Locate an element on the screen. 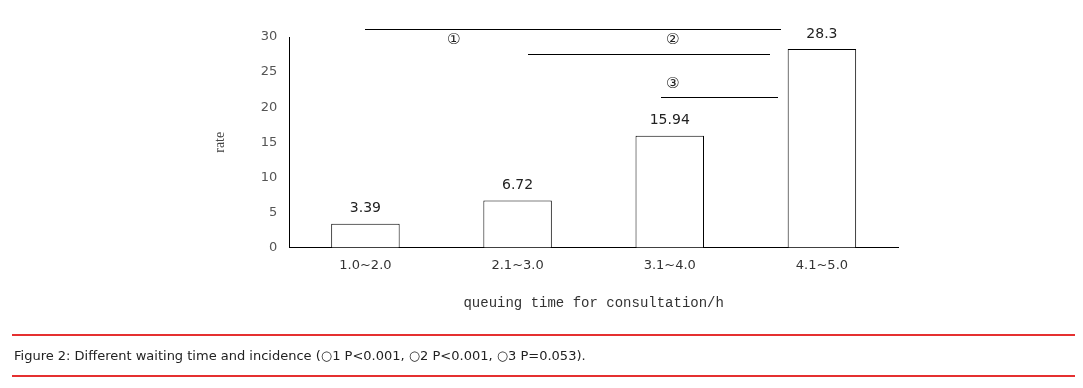 Image resolution: width=1083 pixels, height=388 pixels. y-tick-label: 10 is located at coordinates (269, 176).